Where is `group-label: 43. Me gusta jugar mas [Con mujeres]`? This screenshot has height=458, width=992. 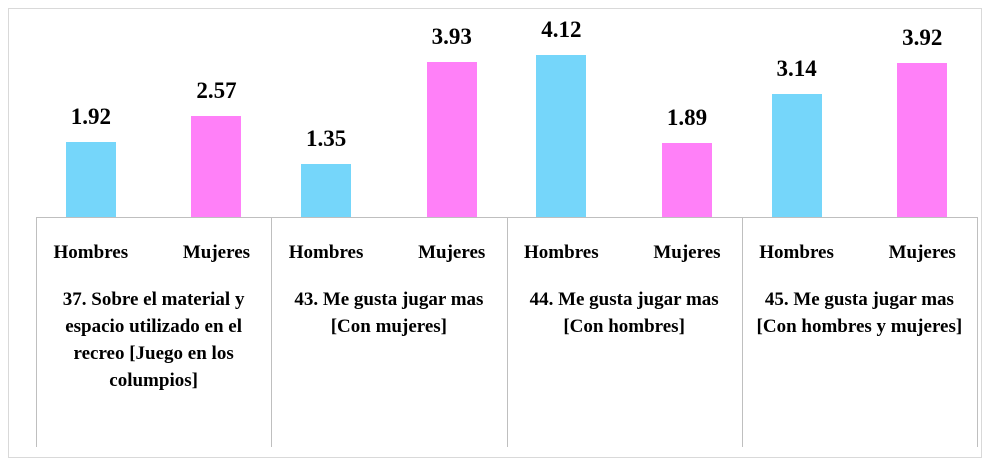 group-label: 43. Me gusta jugar mas [Con mujeres] is located at coordinates (389, 313).